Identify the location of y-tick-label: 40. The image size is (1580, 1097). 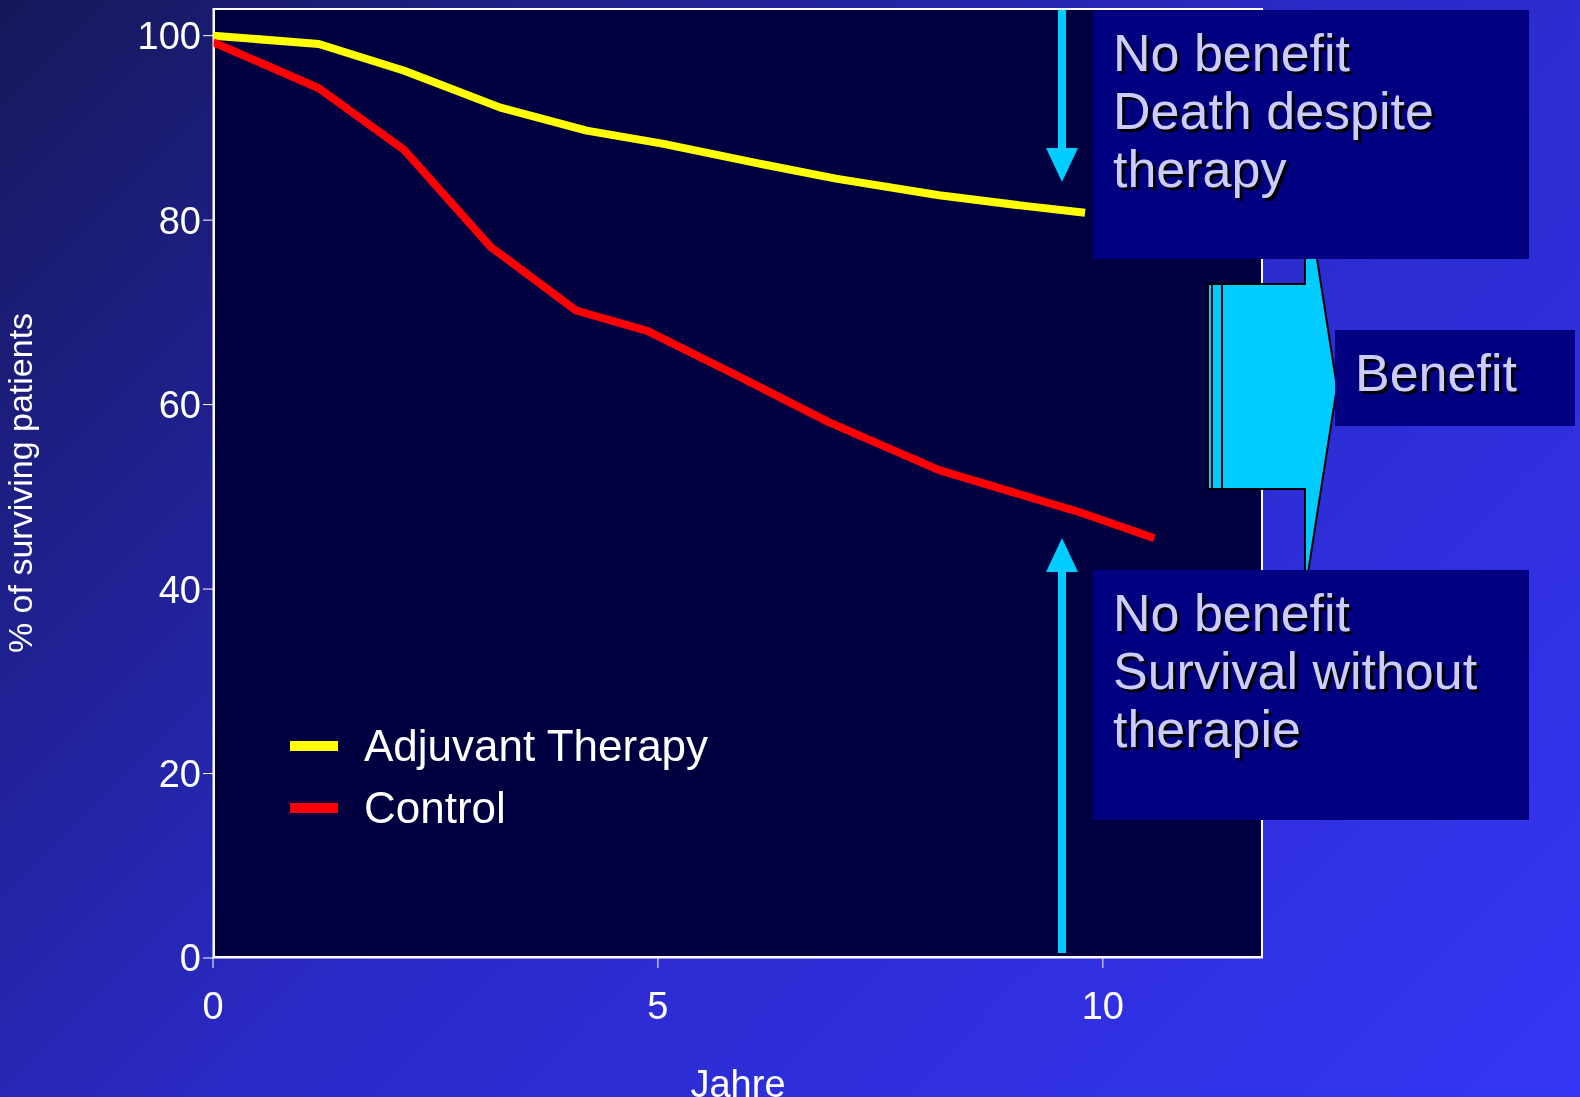
(179, 589).